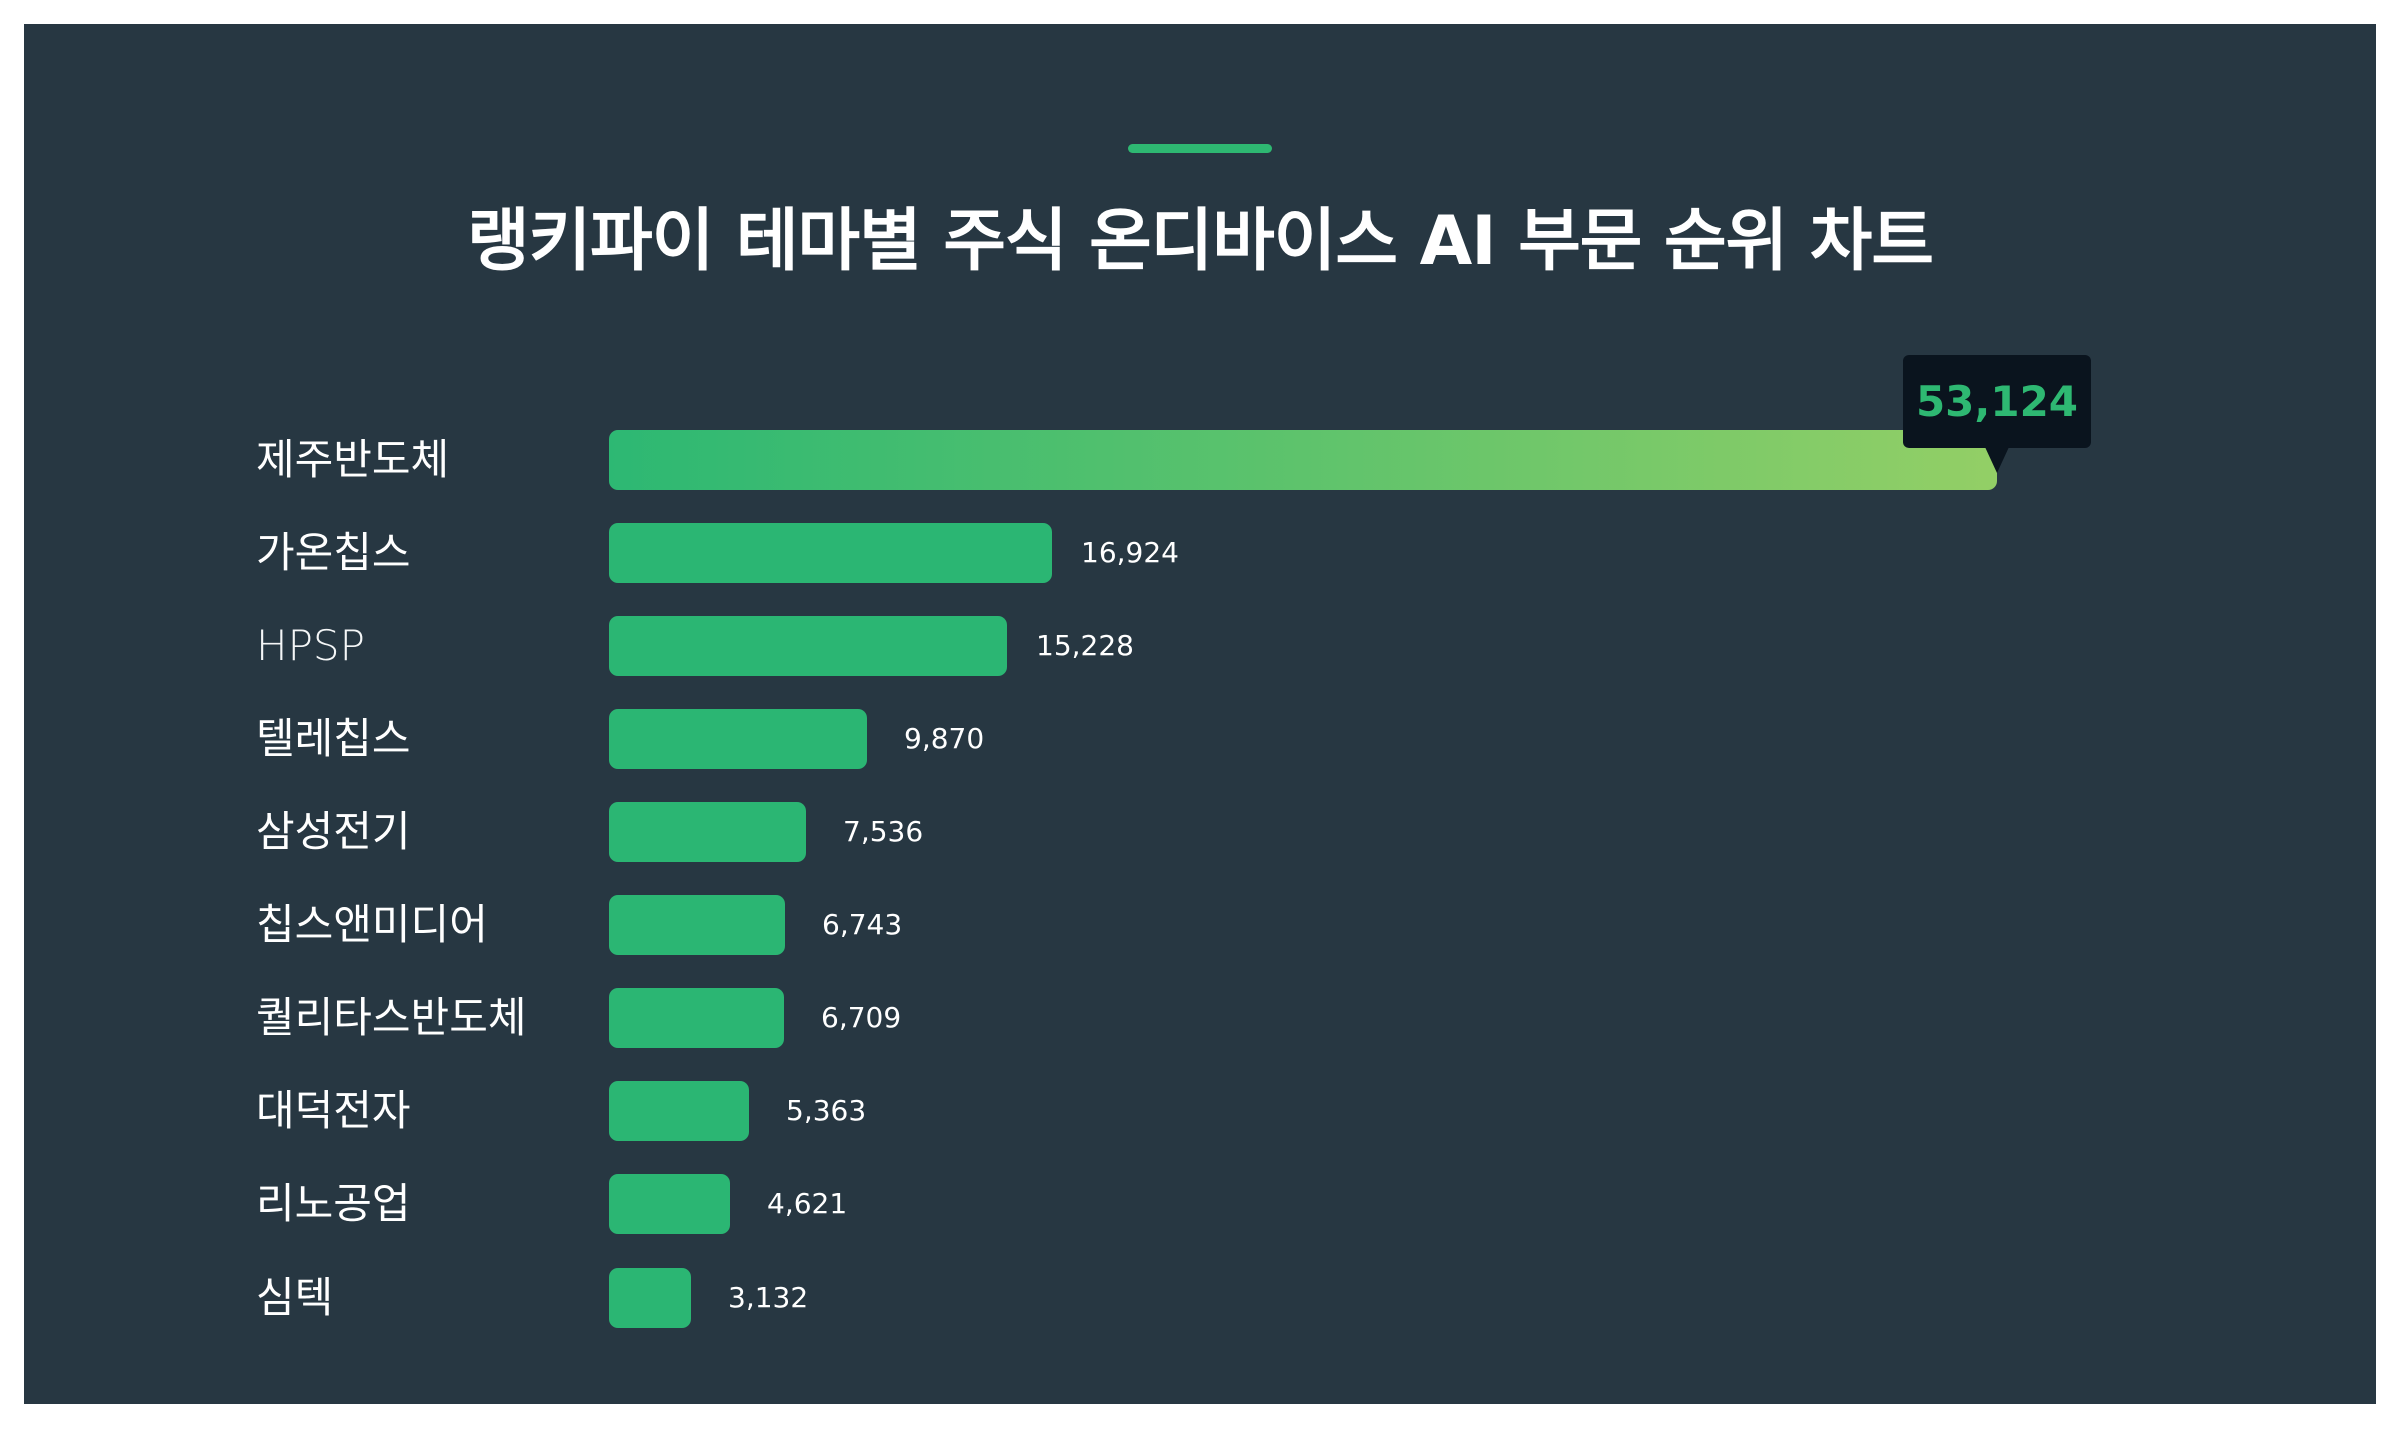 Image resolution: width=2400 pixels, height=1440 pixels. What do you see at coordinates (1200, 1298) in the screenshot?
I see `bar-row: 심텍 3,132` at bounding box center [1200, 1298].